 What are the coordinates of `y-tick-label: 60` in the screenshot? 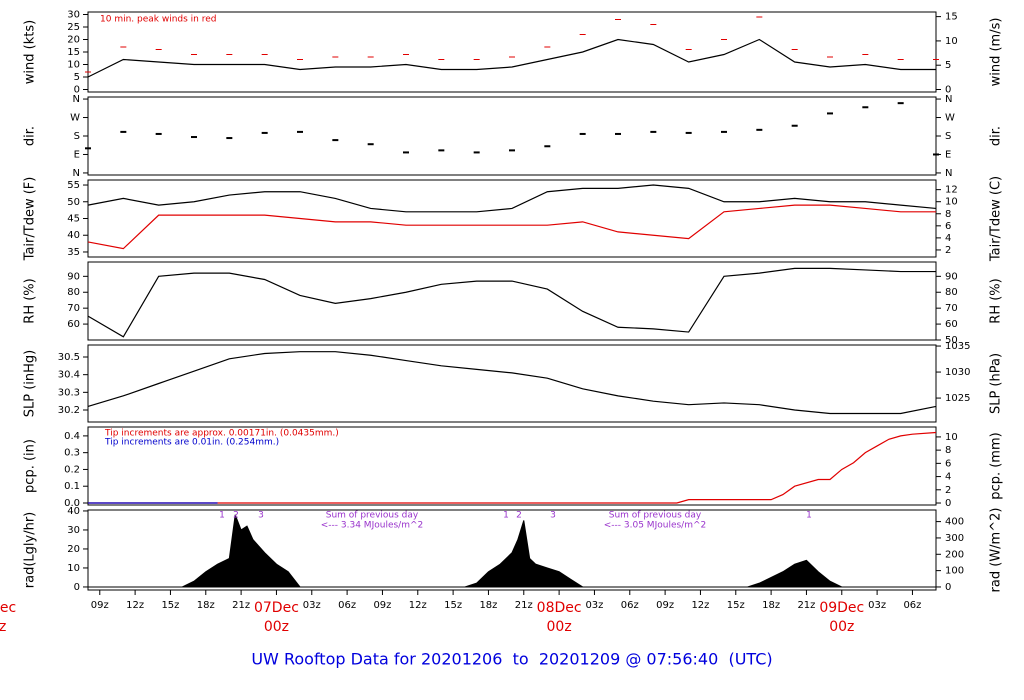 It's located at (73, 324).